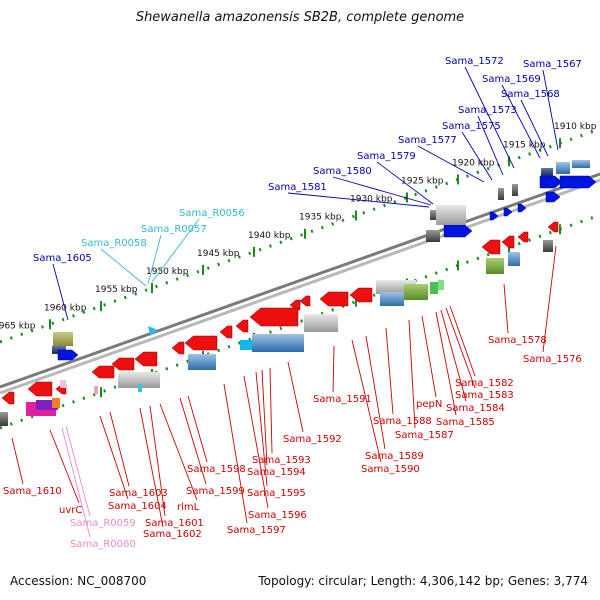 This screenshot has height=600, width=600. Describe the element at coordinates (47, 405) in the screenshot. I see `purple-block` at that location.